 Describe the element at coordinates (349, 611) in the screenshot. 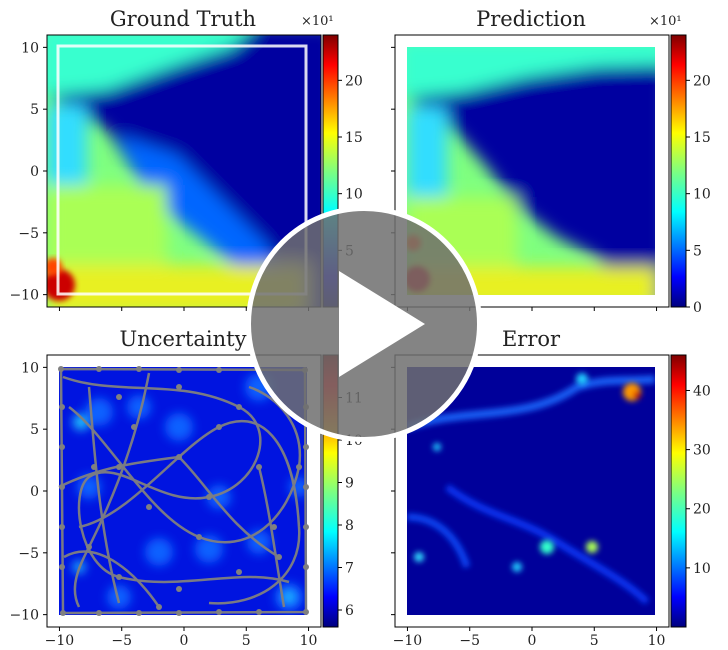

I see `colorbar-tick-label: 6` at that location.